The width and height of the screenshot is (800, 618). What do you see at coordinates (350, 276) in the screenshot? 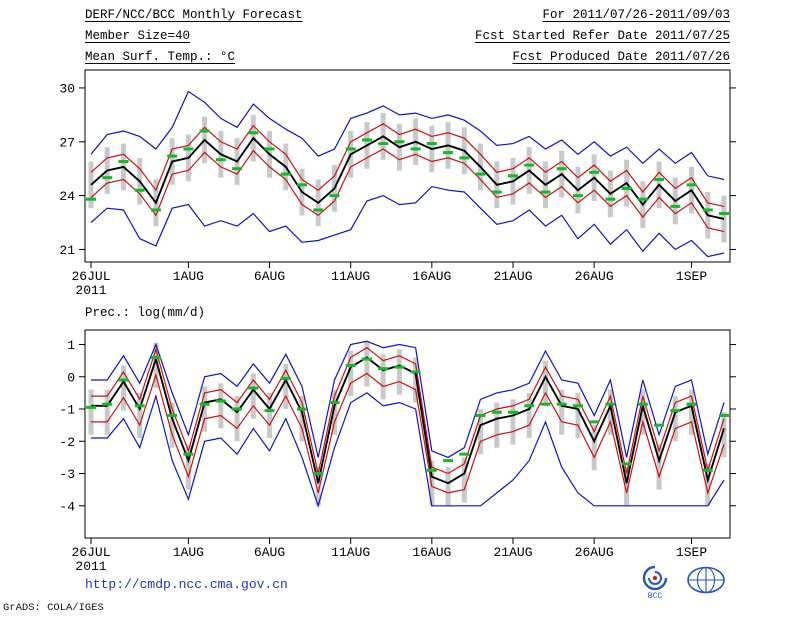
I see `temp-x-tick-label: 11AUG` at bounding box center [350, 276].